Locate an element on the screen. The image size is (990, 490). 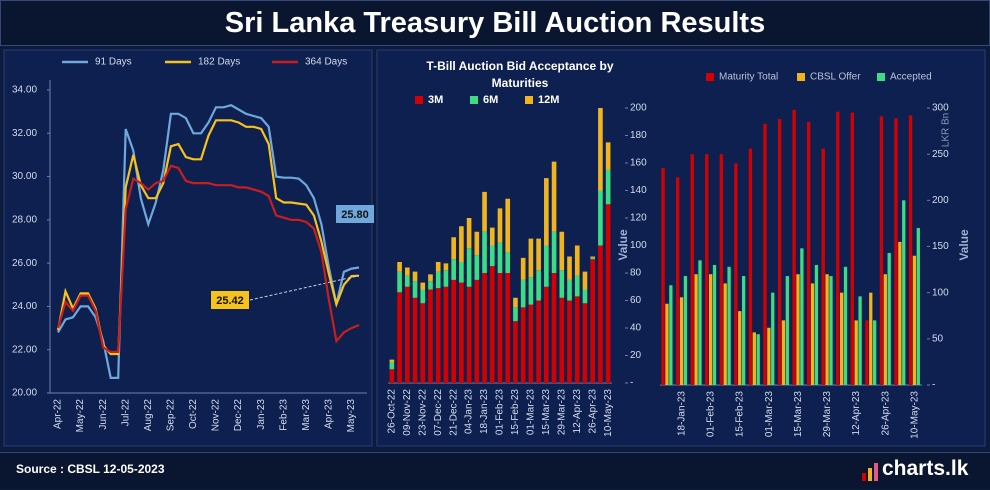
line-series is located at coordinates (208, 258).